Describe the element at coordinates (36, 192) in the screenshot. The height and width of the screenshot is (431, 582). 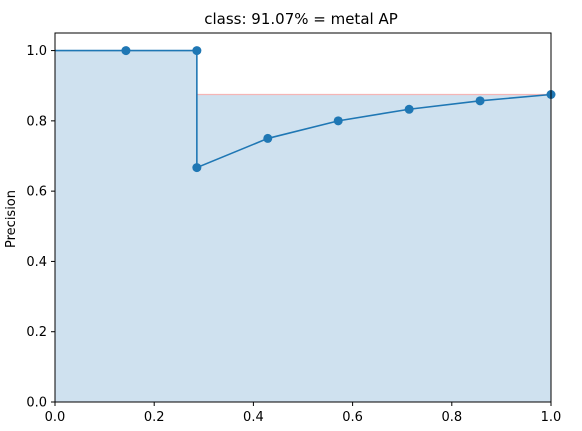
I see `y-tick-label: 0.6` at that location.